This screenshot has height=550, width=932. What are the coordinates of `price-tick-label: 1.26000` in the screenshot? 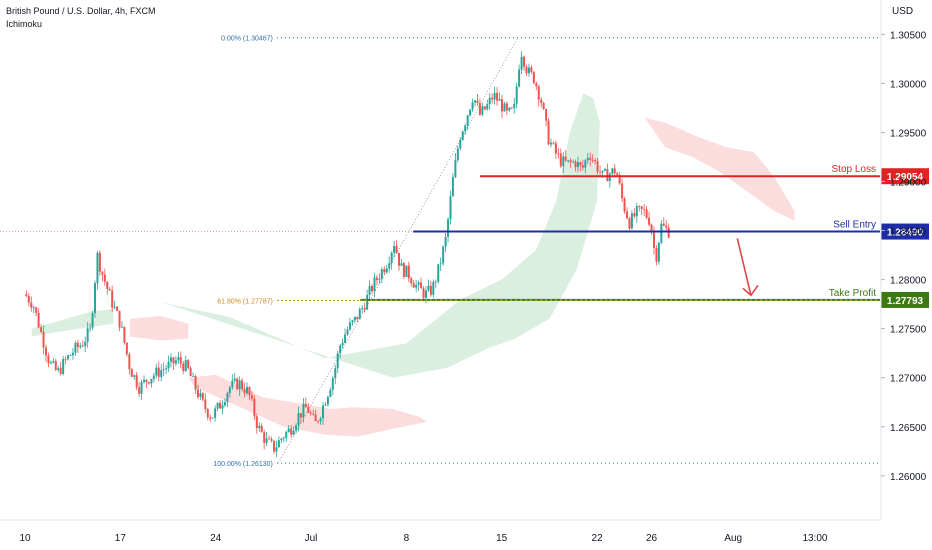 It's located at (908, 477).